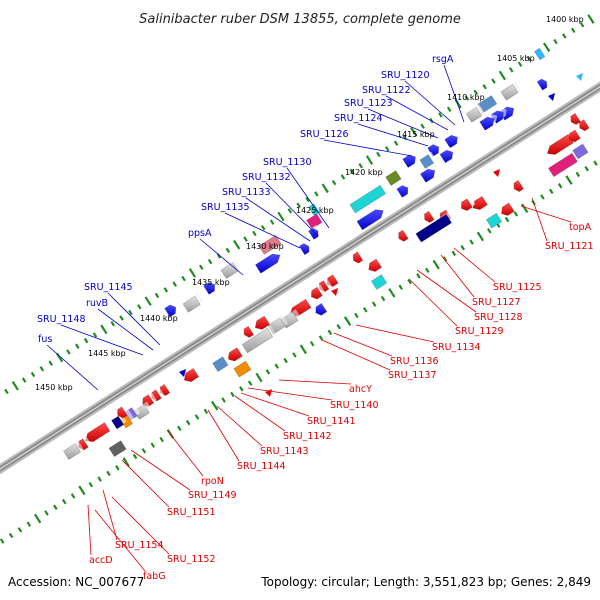 The image size is (600, 600). I want to click on gene-label-forward: SRU_1145, so click(108, 287).